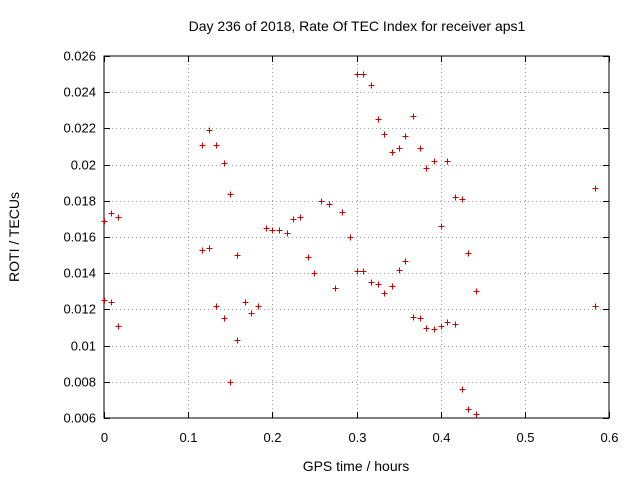  Describe the element at coordinates (14, 237) in the screenshot. I see `y-axis-label: ROTI / TECUs` at that location.